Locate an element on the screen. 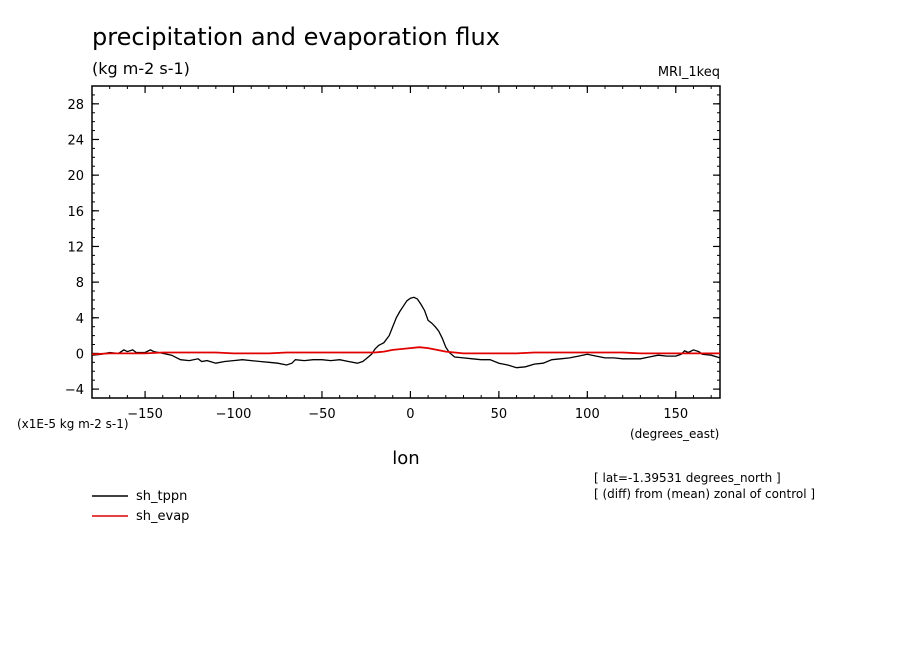  y-tick-label: 4 is located at coordinates (80, 319).